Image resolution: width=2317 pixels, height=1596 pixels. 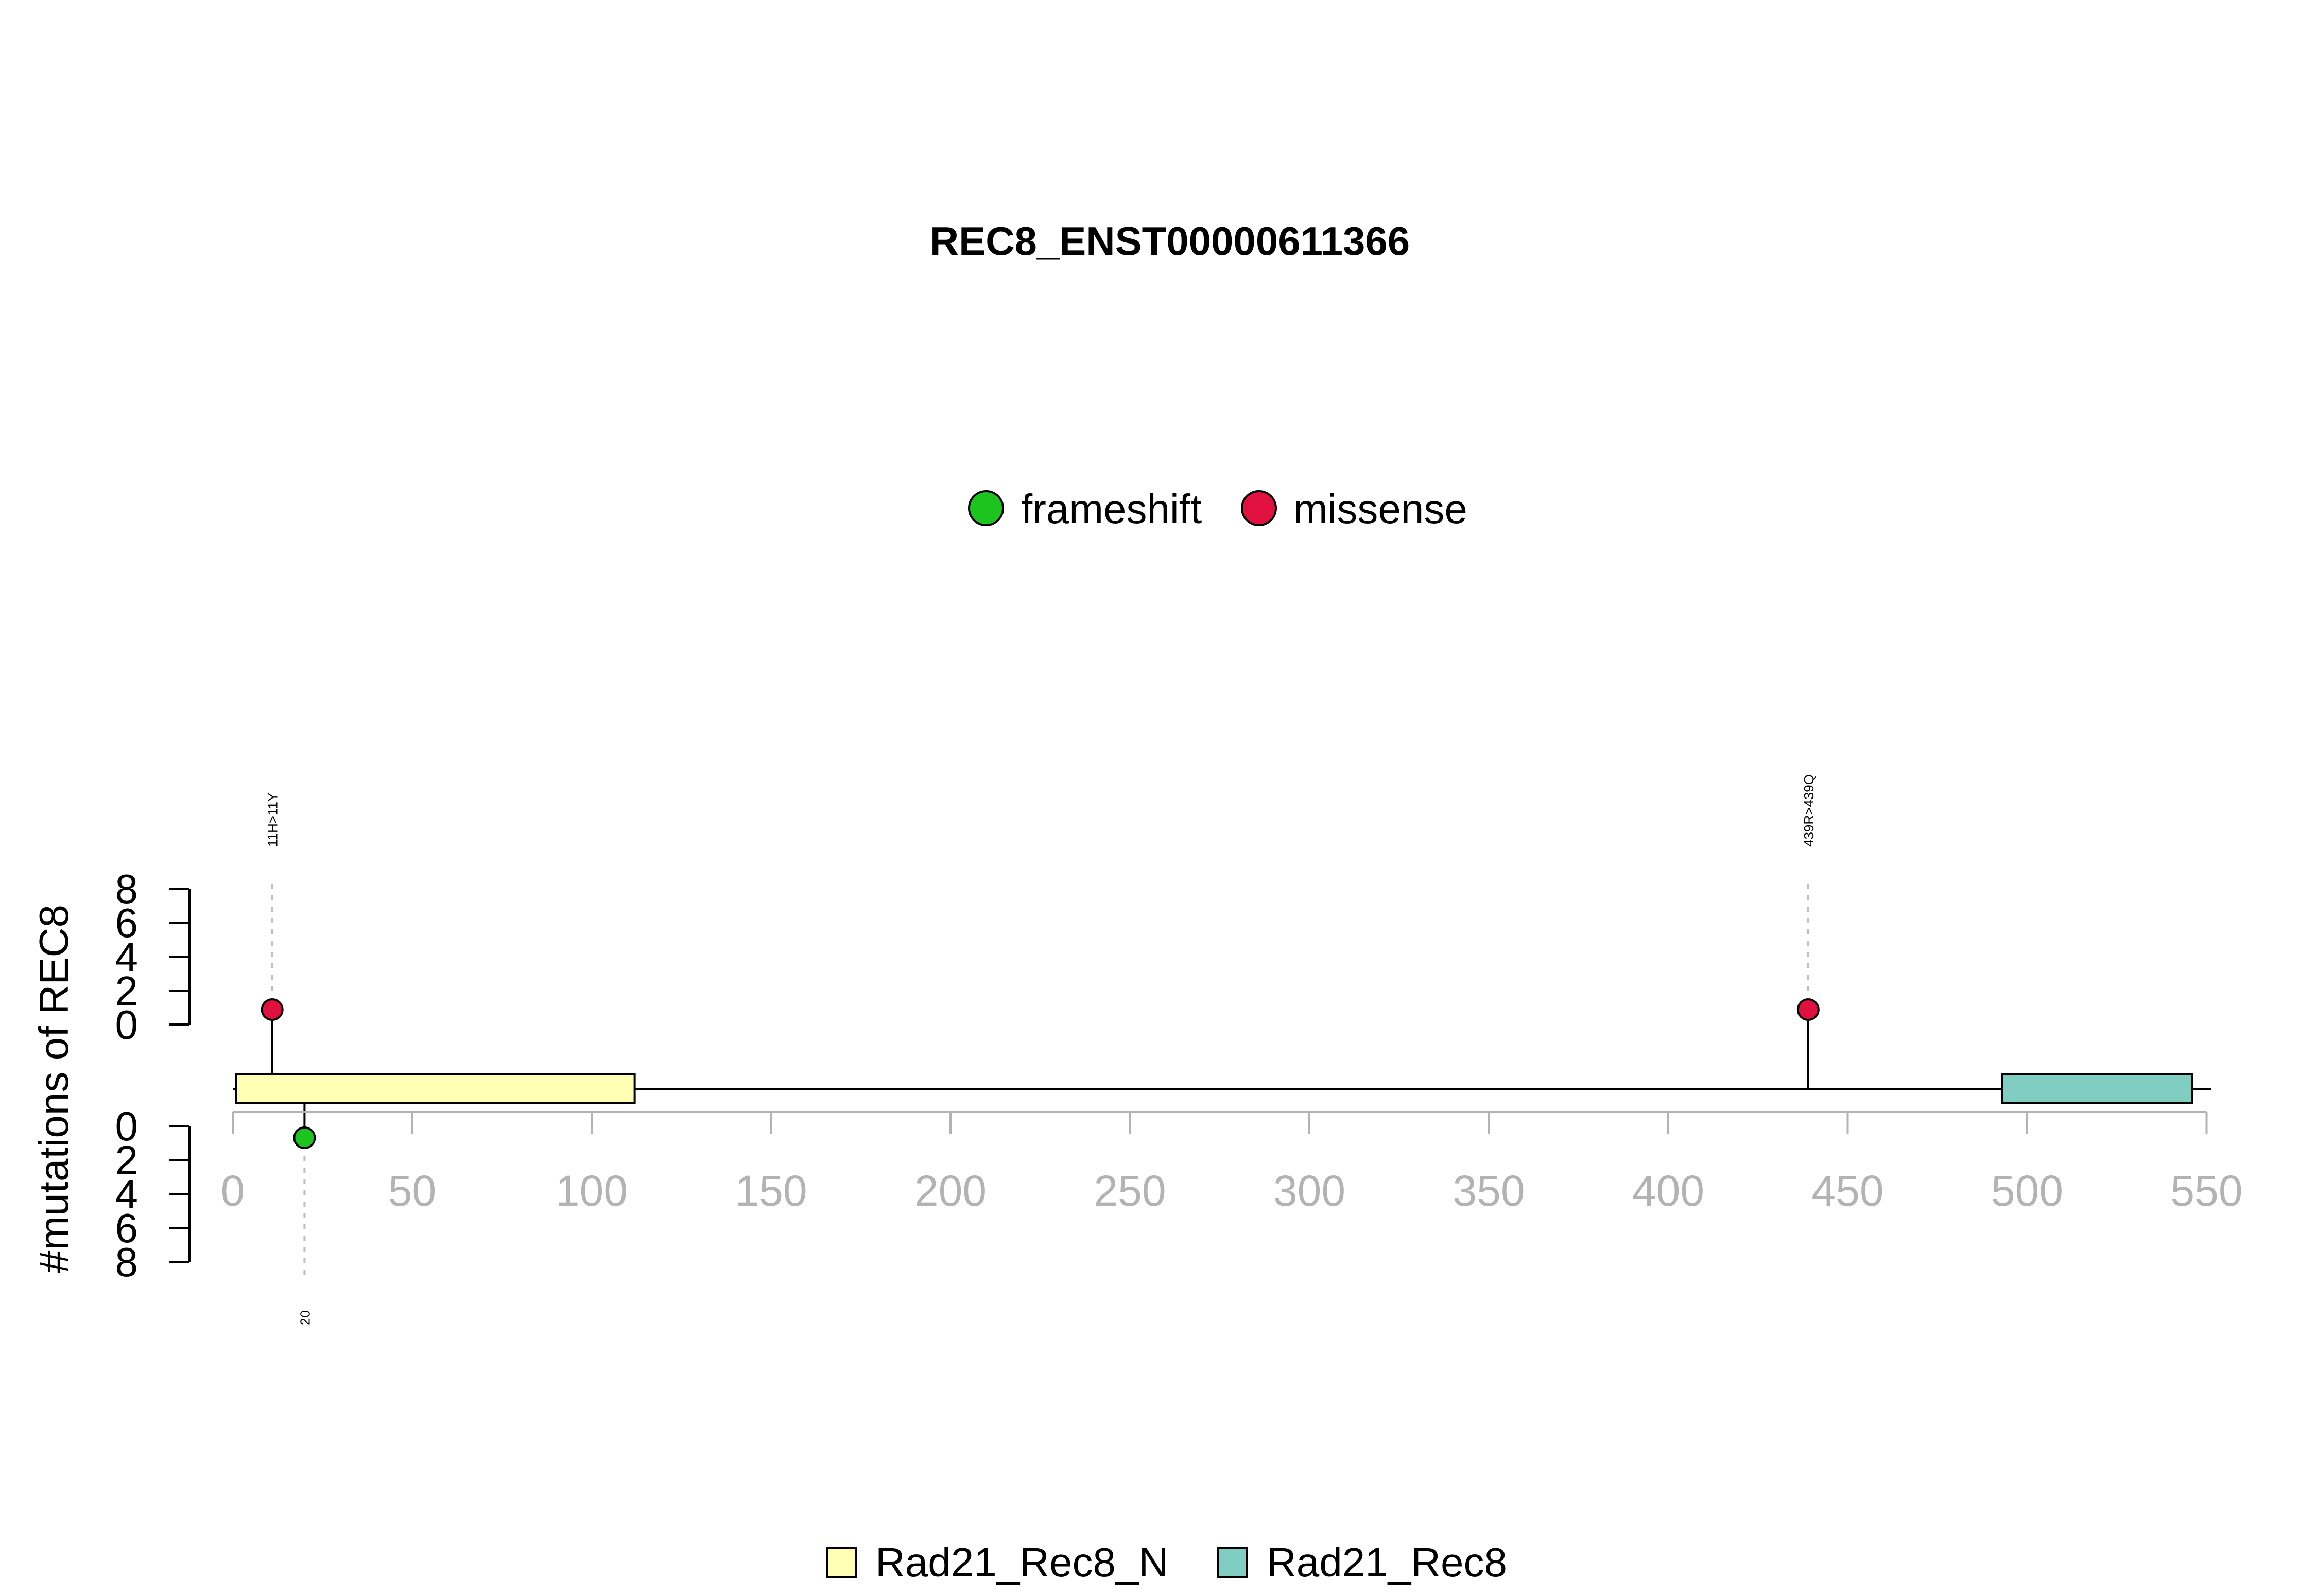 What do you see at coordinates (1170, 241) in the screenshot?
I see `chart-title: REC8_ENST00000611366` at bounding box center [1170, 241].